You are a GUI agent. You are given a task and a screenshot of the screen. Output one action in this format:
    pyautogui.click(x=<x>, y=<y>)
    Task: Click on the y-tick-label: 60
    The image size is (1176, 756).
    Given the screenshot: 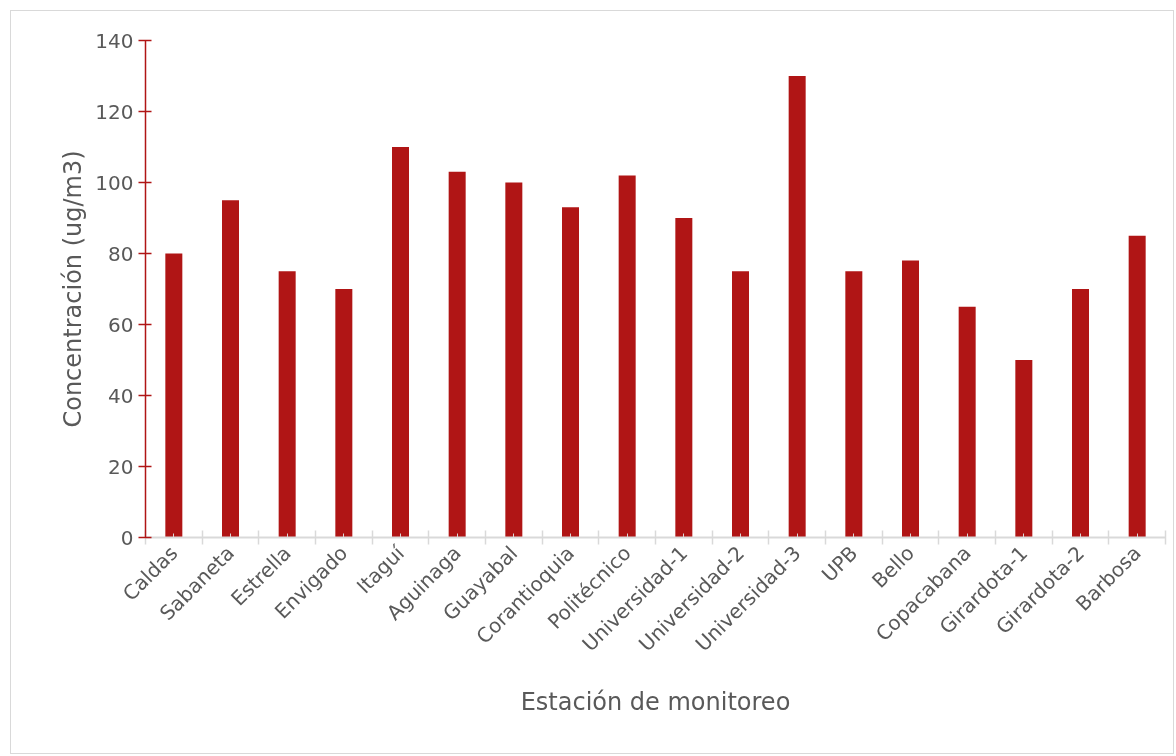 What is the action you would take?
    pyautogui.click(x=121, y=324)
    